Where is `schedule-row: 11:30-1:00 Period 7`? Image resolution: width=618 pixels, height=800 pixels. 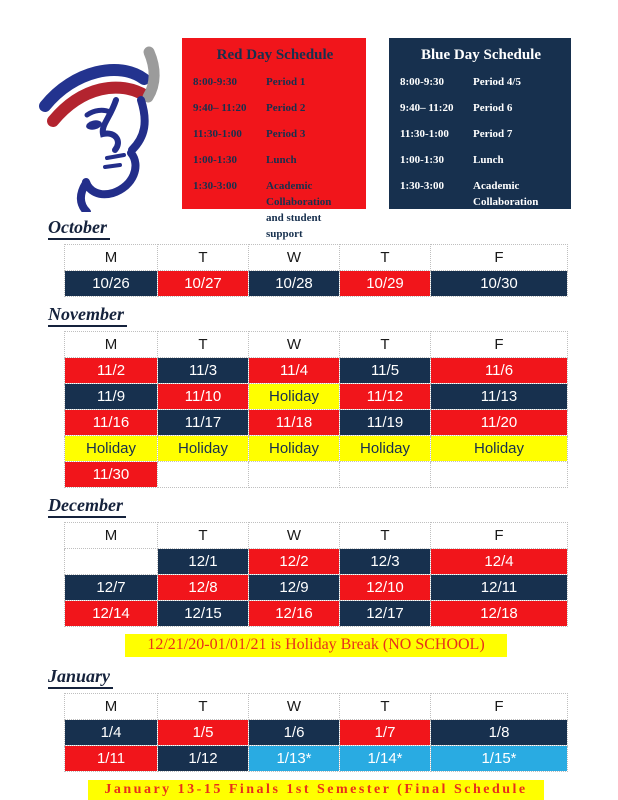
schedule-row: 11:30-1:00 Period 7 is located at coordinates (481, 135).